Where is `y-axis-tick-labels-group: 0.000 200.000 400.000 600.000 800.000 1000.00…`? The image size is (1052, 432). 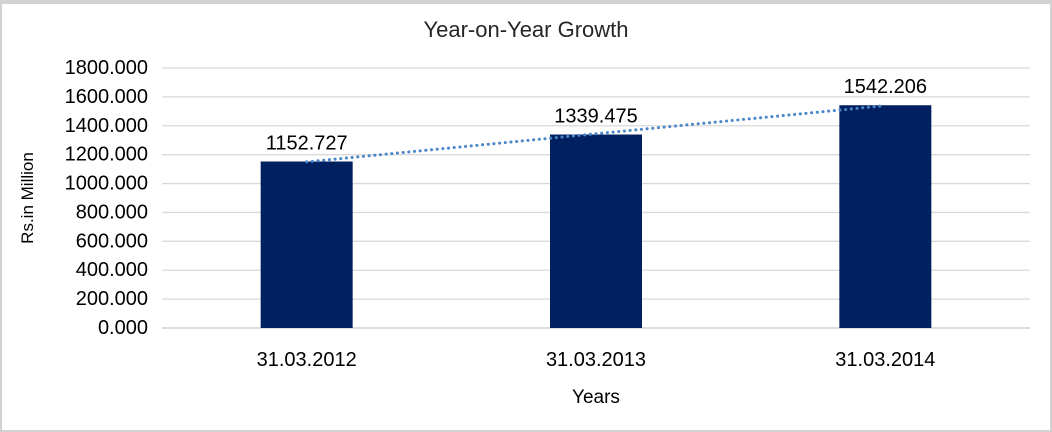
y-axis-tick-labels-group: 0.000 200.000 400.000 600.000 800.000 1000.00… is located at coordinates (106, 198).